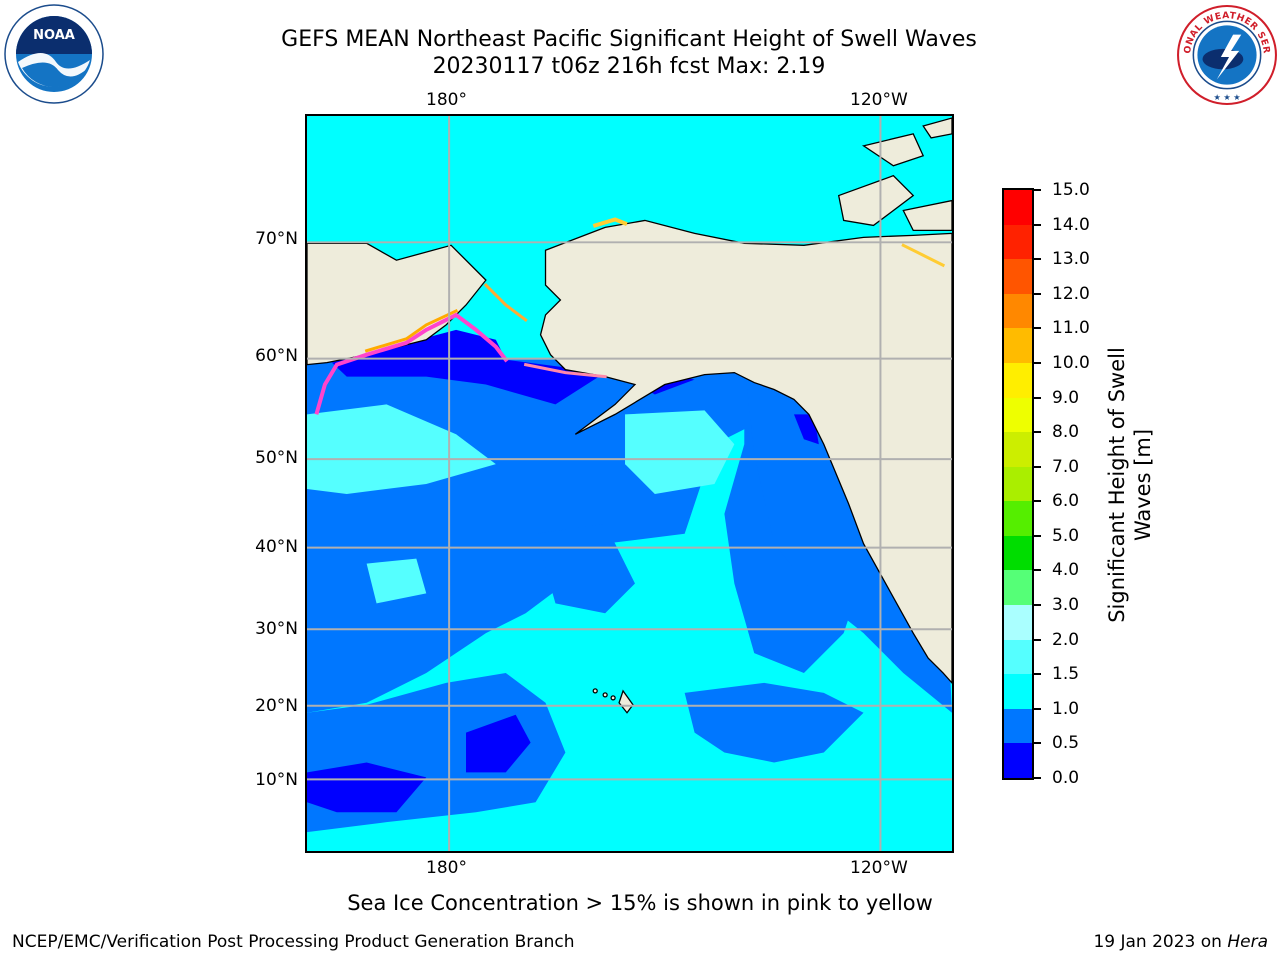 Image resolution: width=1280 pixels, height=960 pixels. I want to click on lat-label-40n: 40°N, so click(276, 547).